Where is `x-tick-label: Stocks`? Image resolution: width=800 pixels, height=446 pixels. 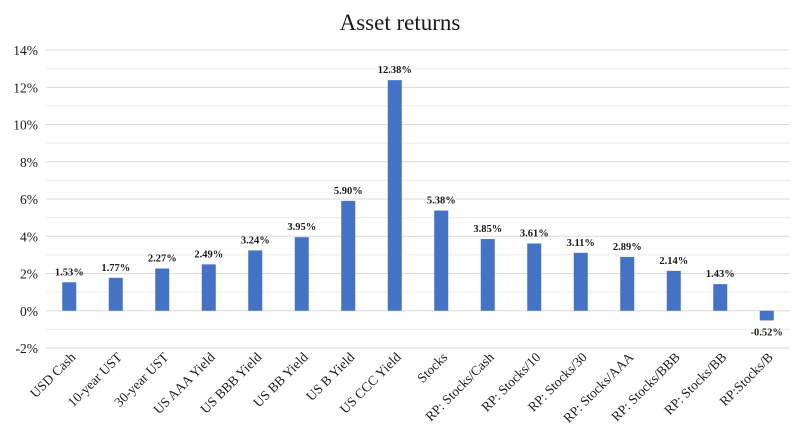
x-tick-label: Stocks is located at coordinates (432, 368).